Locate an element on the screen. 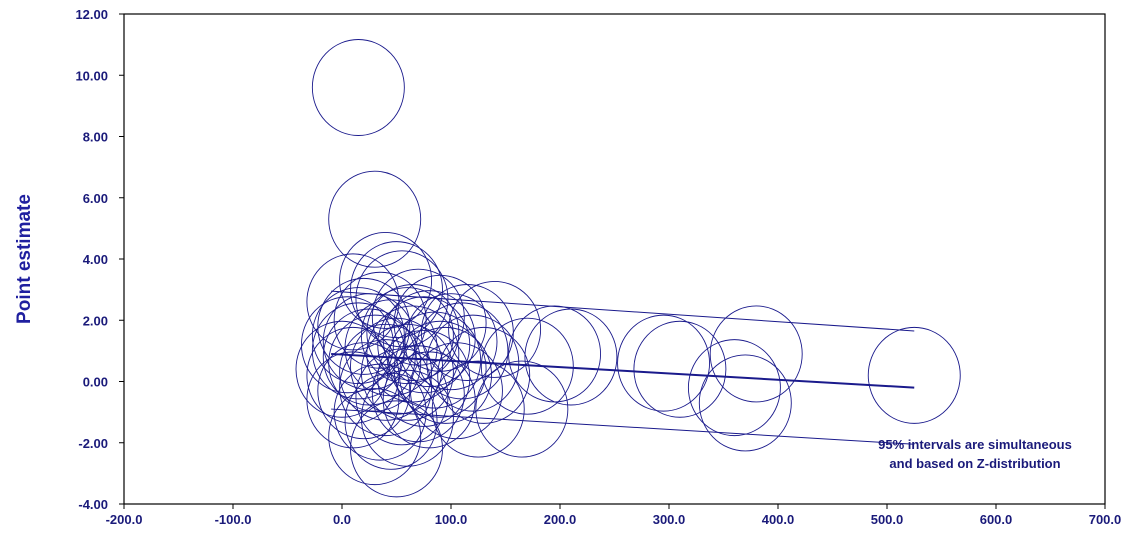  x-tick-label: 0.0 is located at coordinates (342, 519).